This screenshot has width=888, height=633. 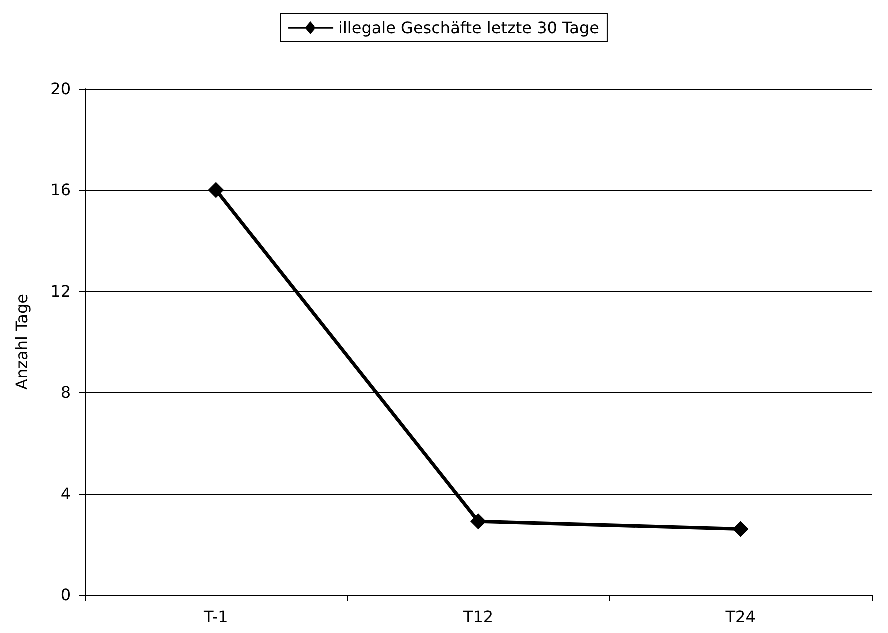 I want to click on y-tick-label: 0, so click(x=65, y=595).